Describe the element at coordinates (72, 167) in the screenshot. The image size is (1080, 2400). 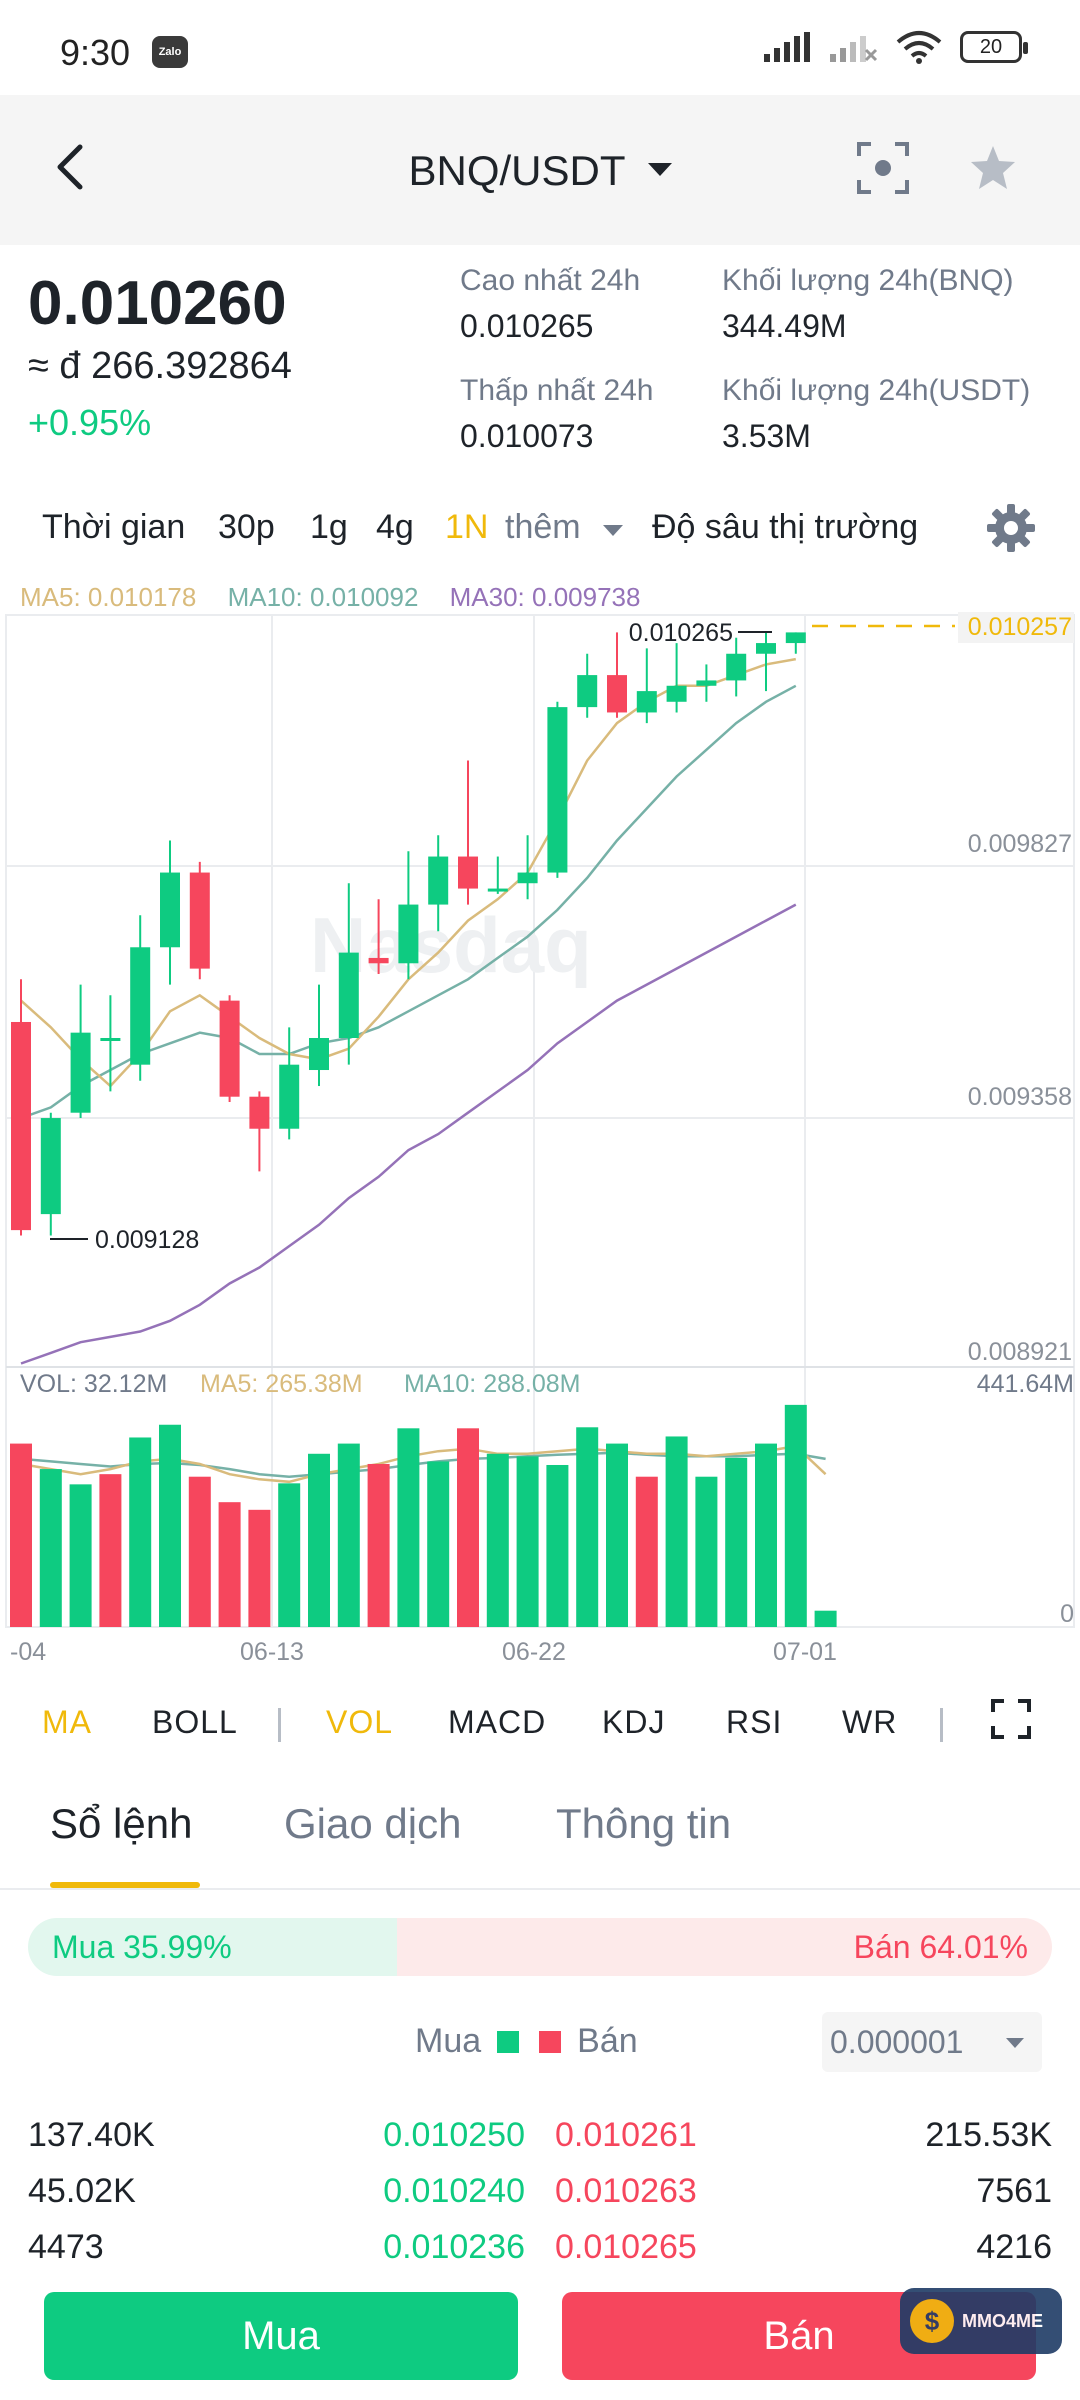
I see `back-arrow-icon` at that location.